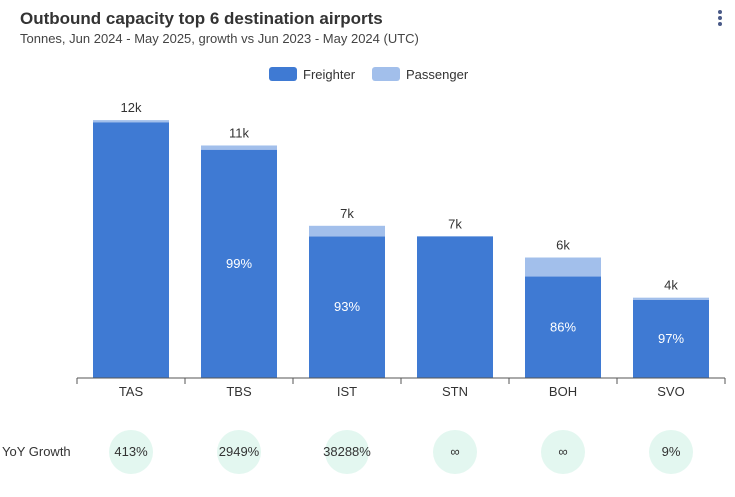 The width and height of the screenshot is (735, 497). What do you see at coordinates (720, 20) in the screenshot?
I see `more-vertical-icon` at bounding box center [720, 20].